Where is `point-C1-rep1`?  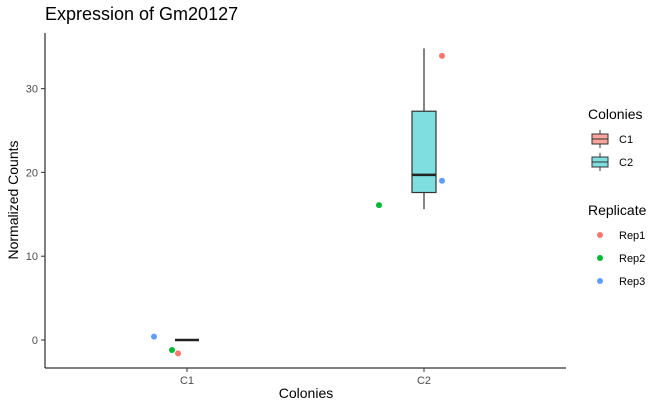 point-C1-rep1 is located at coordinates (178, 353).